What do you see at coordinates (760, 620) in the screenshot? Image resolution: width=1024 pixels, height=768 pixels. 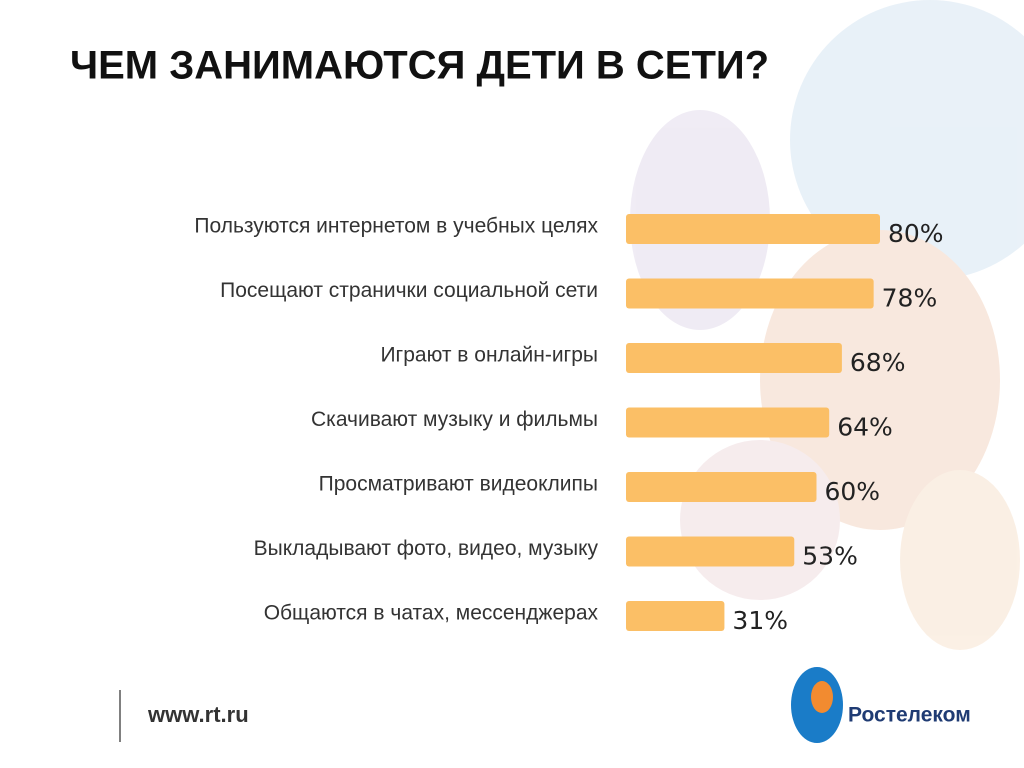 I see `value-label: 31%` at bounding box center [760, 620].